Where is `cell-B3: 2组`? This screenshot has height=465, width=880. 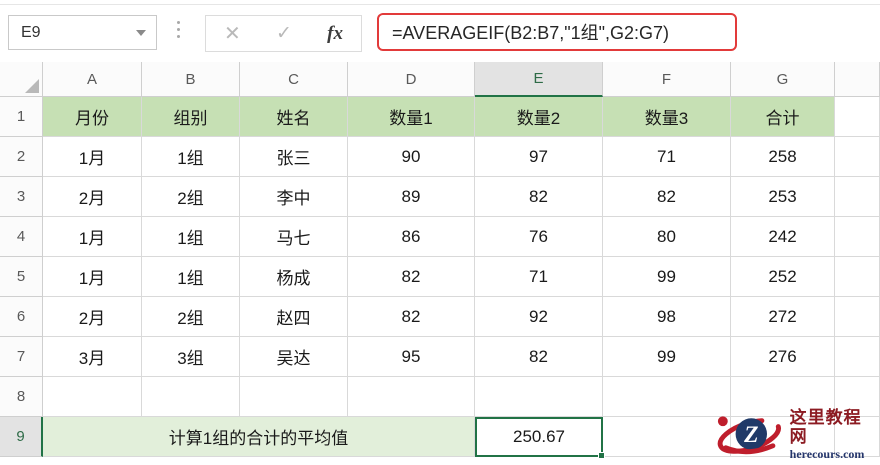 cell-B3: 2组 is located at coordinates (191, 197).